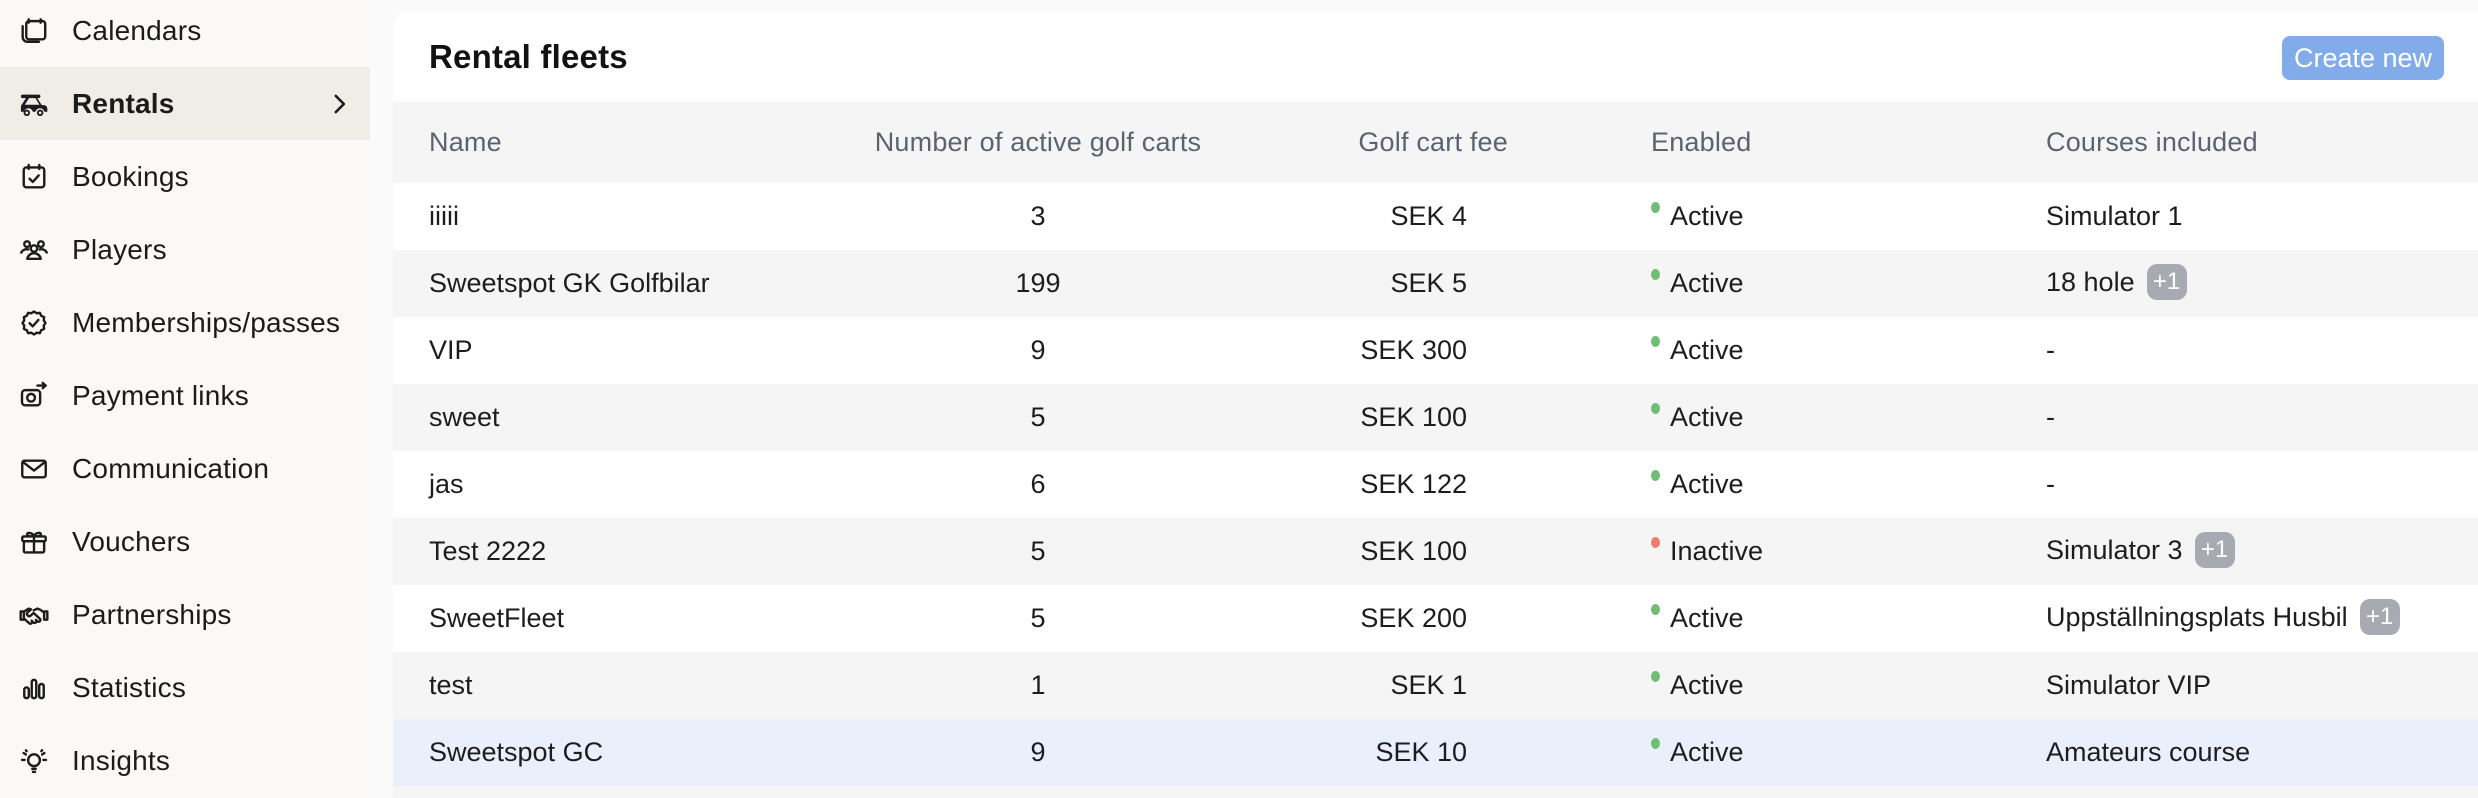 This screenshot has height=798, width=2478. What do you see at coordinates (119, 249) in the screenshot?
I see `sidebar-item-label: Players` at bounding box center [119, 249].